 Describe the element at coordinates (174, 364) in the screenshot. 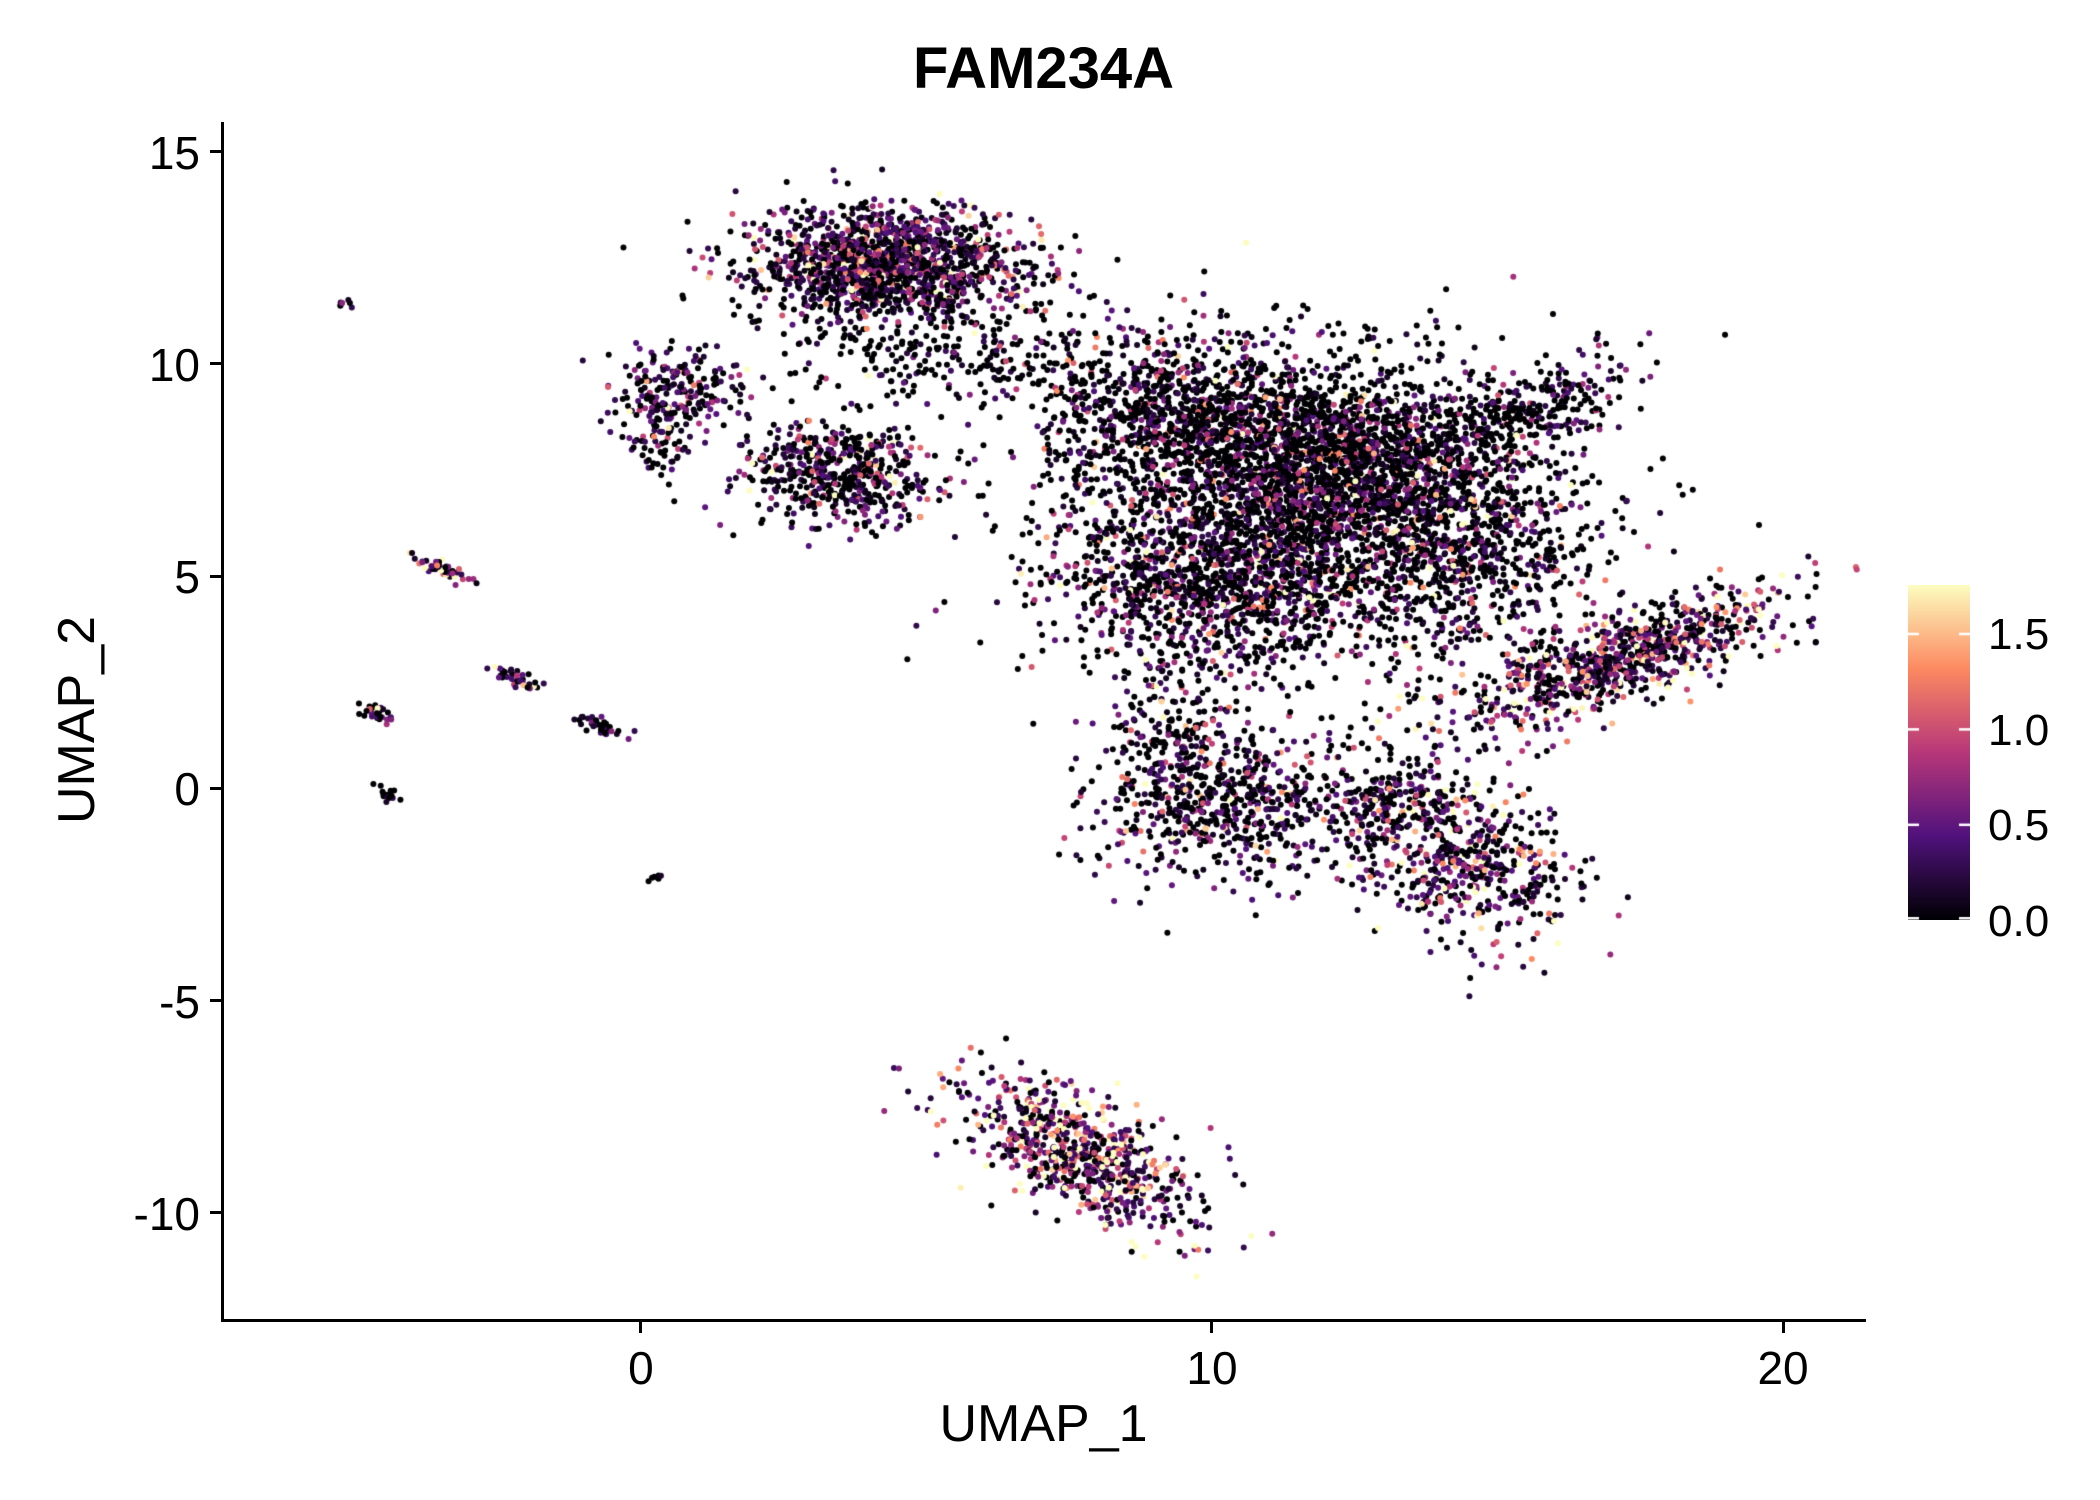

I see `y-tick-label: 10` at that location.